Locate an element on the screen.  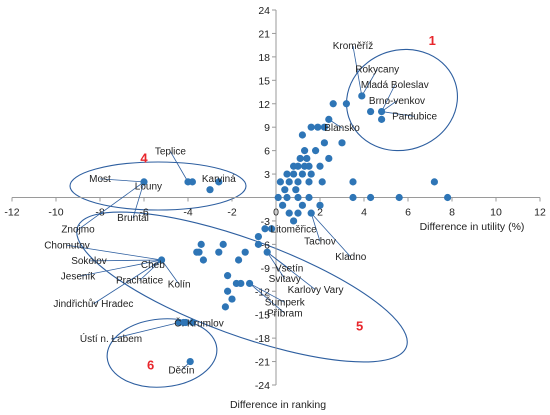
point-label: Chomutov is located at coordinates (67, 245).